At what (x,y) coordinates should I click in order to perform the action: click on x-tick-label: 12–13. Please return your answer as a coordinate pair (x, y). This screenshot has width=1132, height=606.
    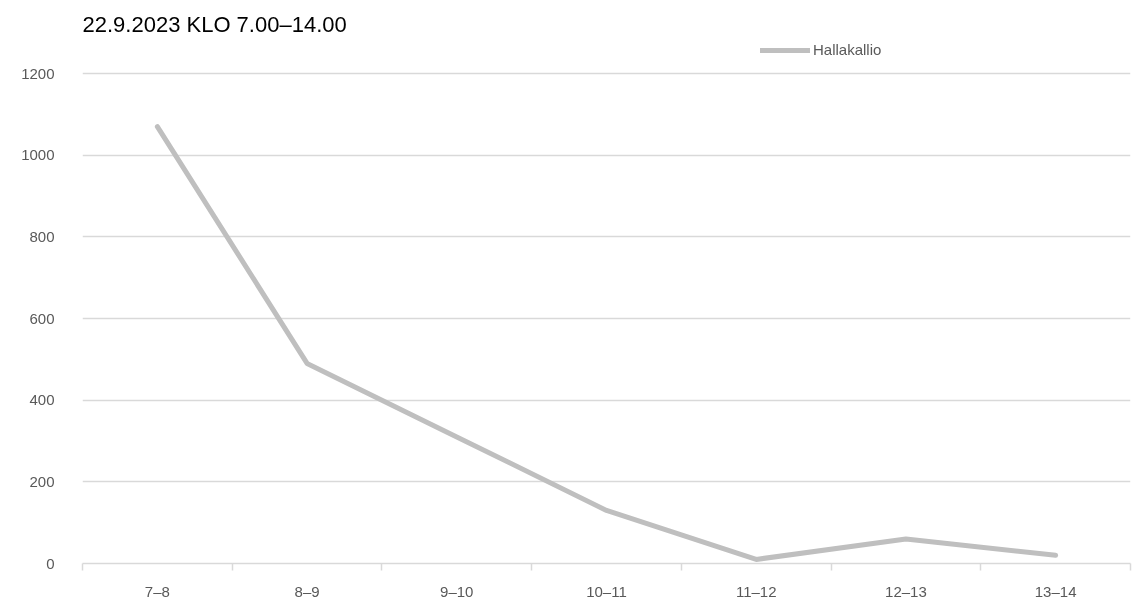
    Looking at the image, I should click on (906, 591).